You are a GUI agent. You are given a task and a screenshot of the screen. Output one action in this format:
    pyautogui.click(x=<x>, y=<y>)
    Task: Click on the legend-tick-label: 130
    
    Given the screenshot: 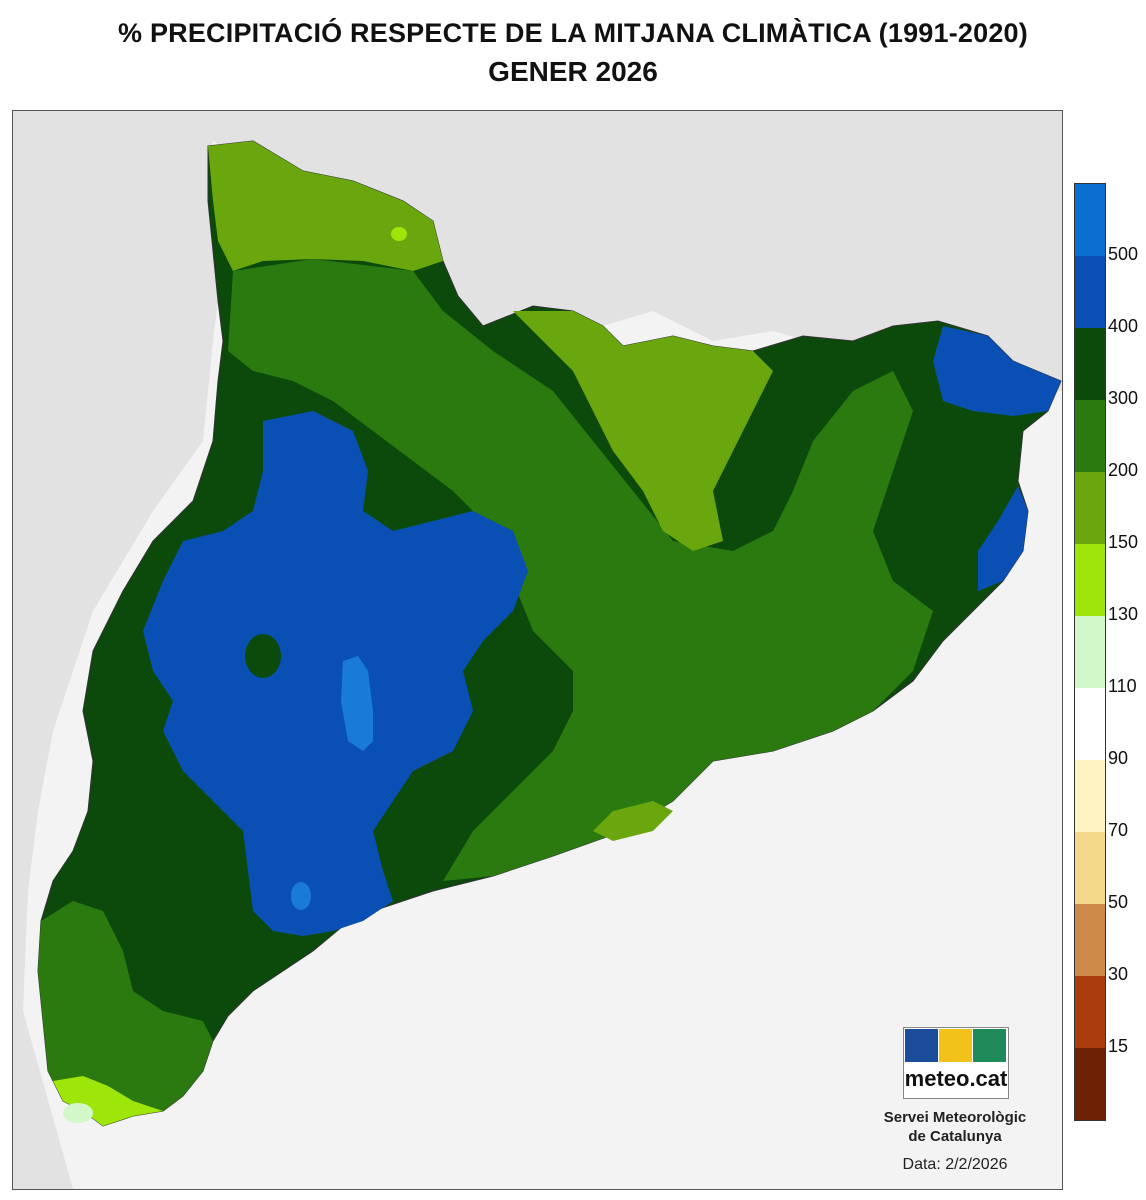 What is the action you would take?
    pyautogui.click(x=1123, y=614)
    